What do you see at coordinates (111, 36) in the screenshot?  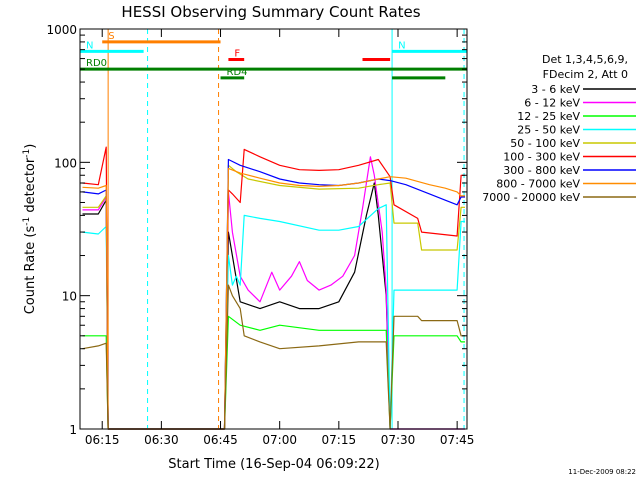 I see `flag-label-1: S` at bounding box center [111, 36].